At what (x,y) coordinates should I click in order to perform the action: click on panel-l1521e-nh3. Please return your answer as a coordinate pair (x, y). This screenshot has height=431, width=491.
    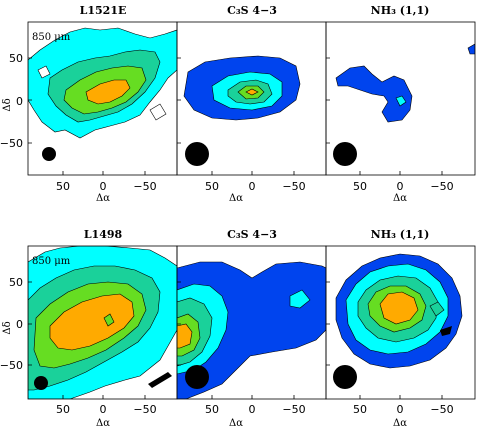
    Looking at the image, I should click on (400, 98).